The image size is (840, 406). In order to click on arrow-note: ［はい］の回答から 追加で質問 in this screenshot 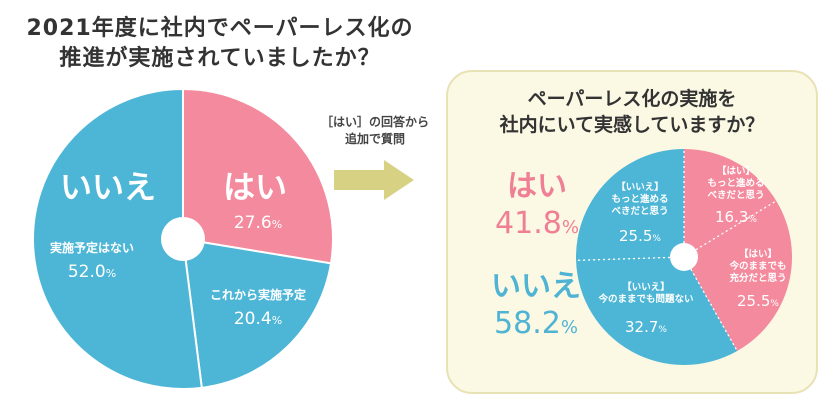, I will do `click(375, 131)`.